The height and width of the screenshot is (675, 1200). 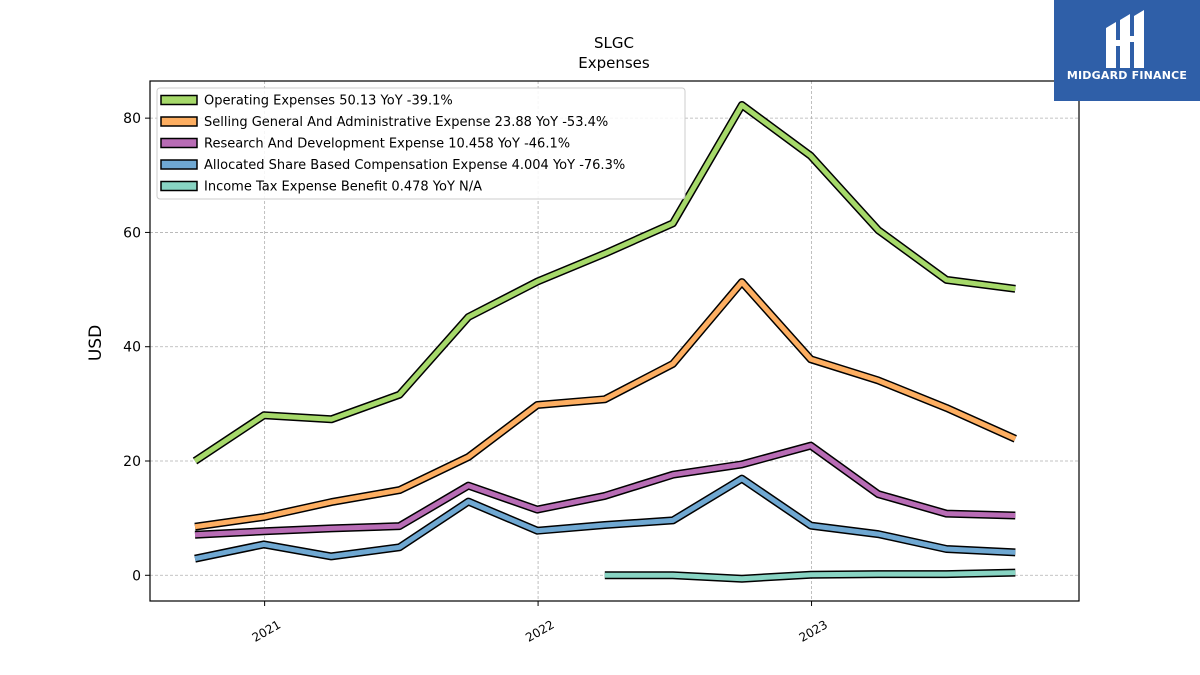 What do you see at coordinates (132, 233) in the screenshot?
I see `y-tick-label: 60` at bounding box center [132, 233].